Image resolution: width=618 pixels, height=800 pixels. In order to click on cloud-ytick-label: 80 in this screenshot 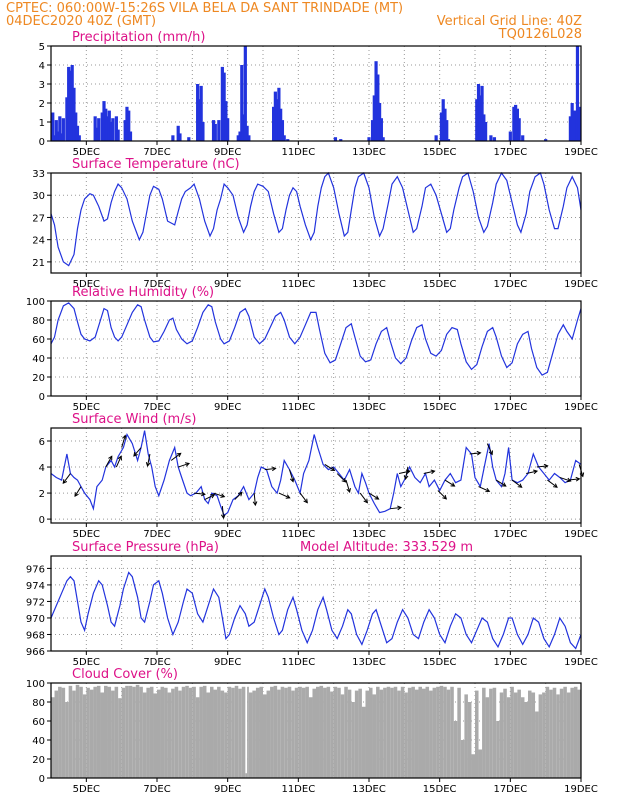, I will do `click(38, 703)`.